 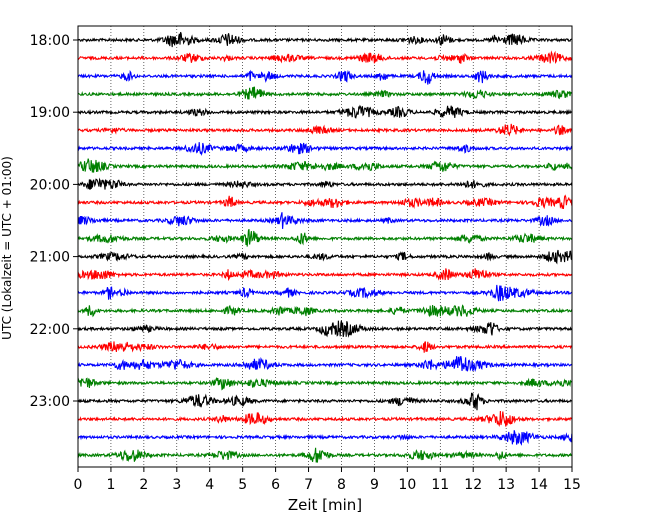 What do you see at coordinates (539, 485) in the screenshot?
I see `x-tick-label: 14` at bounding box center [539, 485].